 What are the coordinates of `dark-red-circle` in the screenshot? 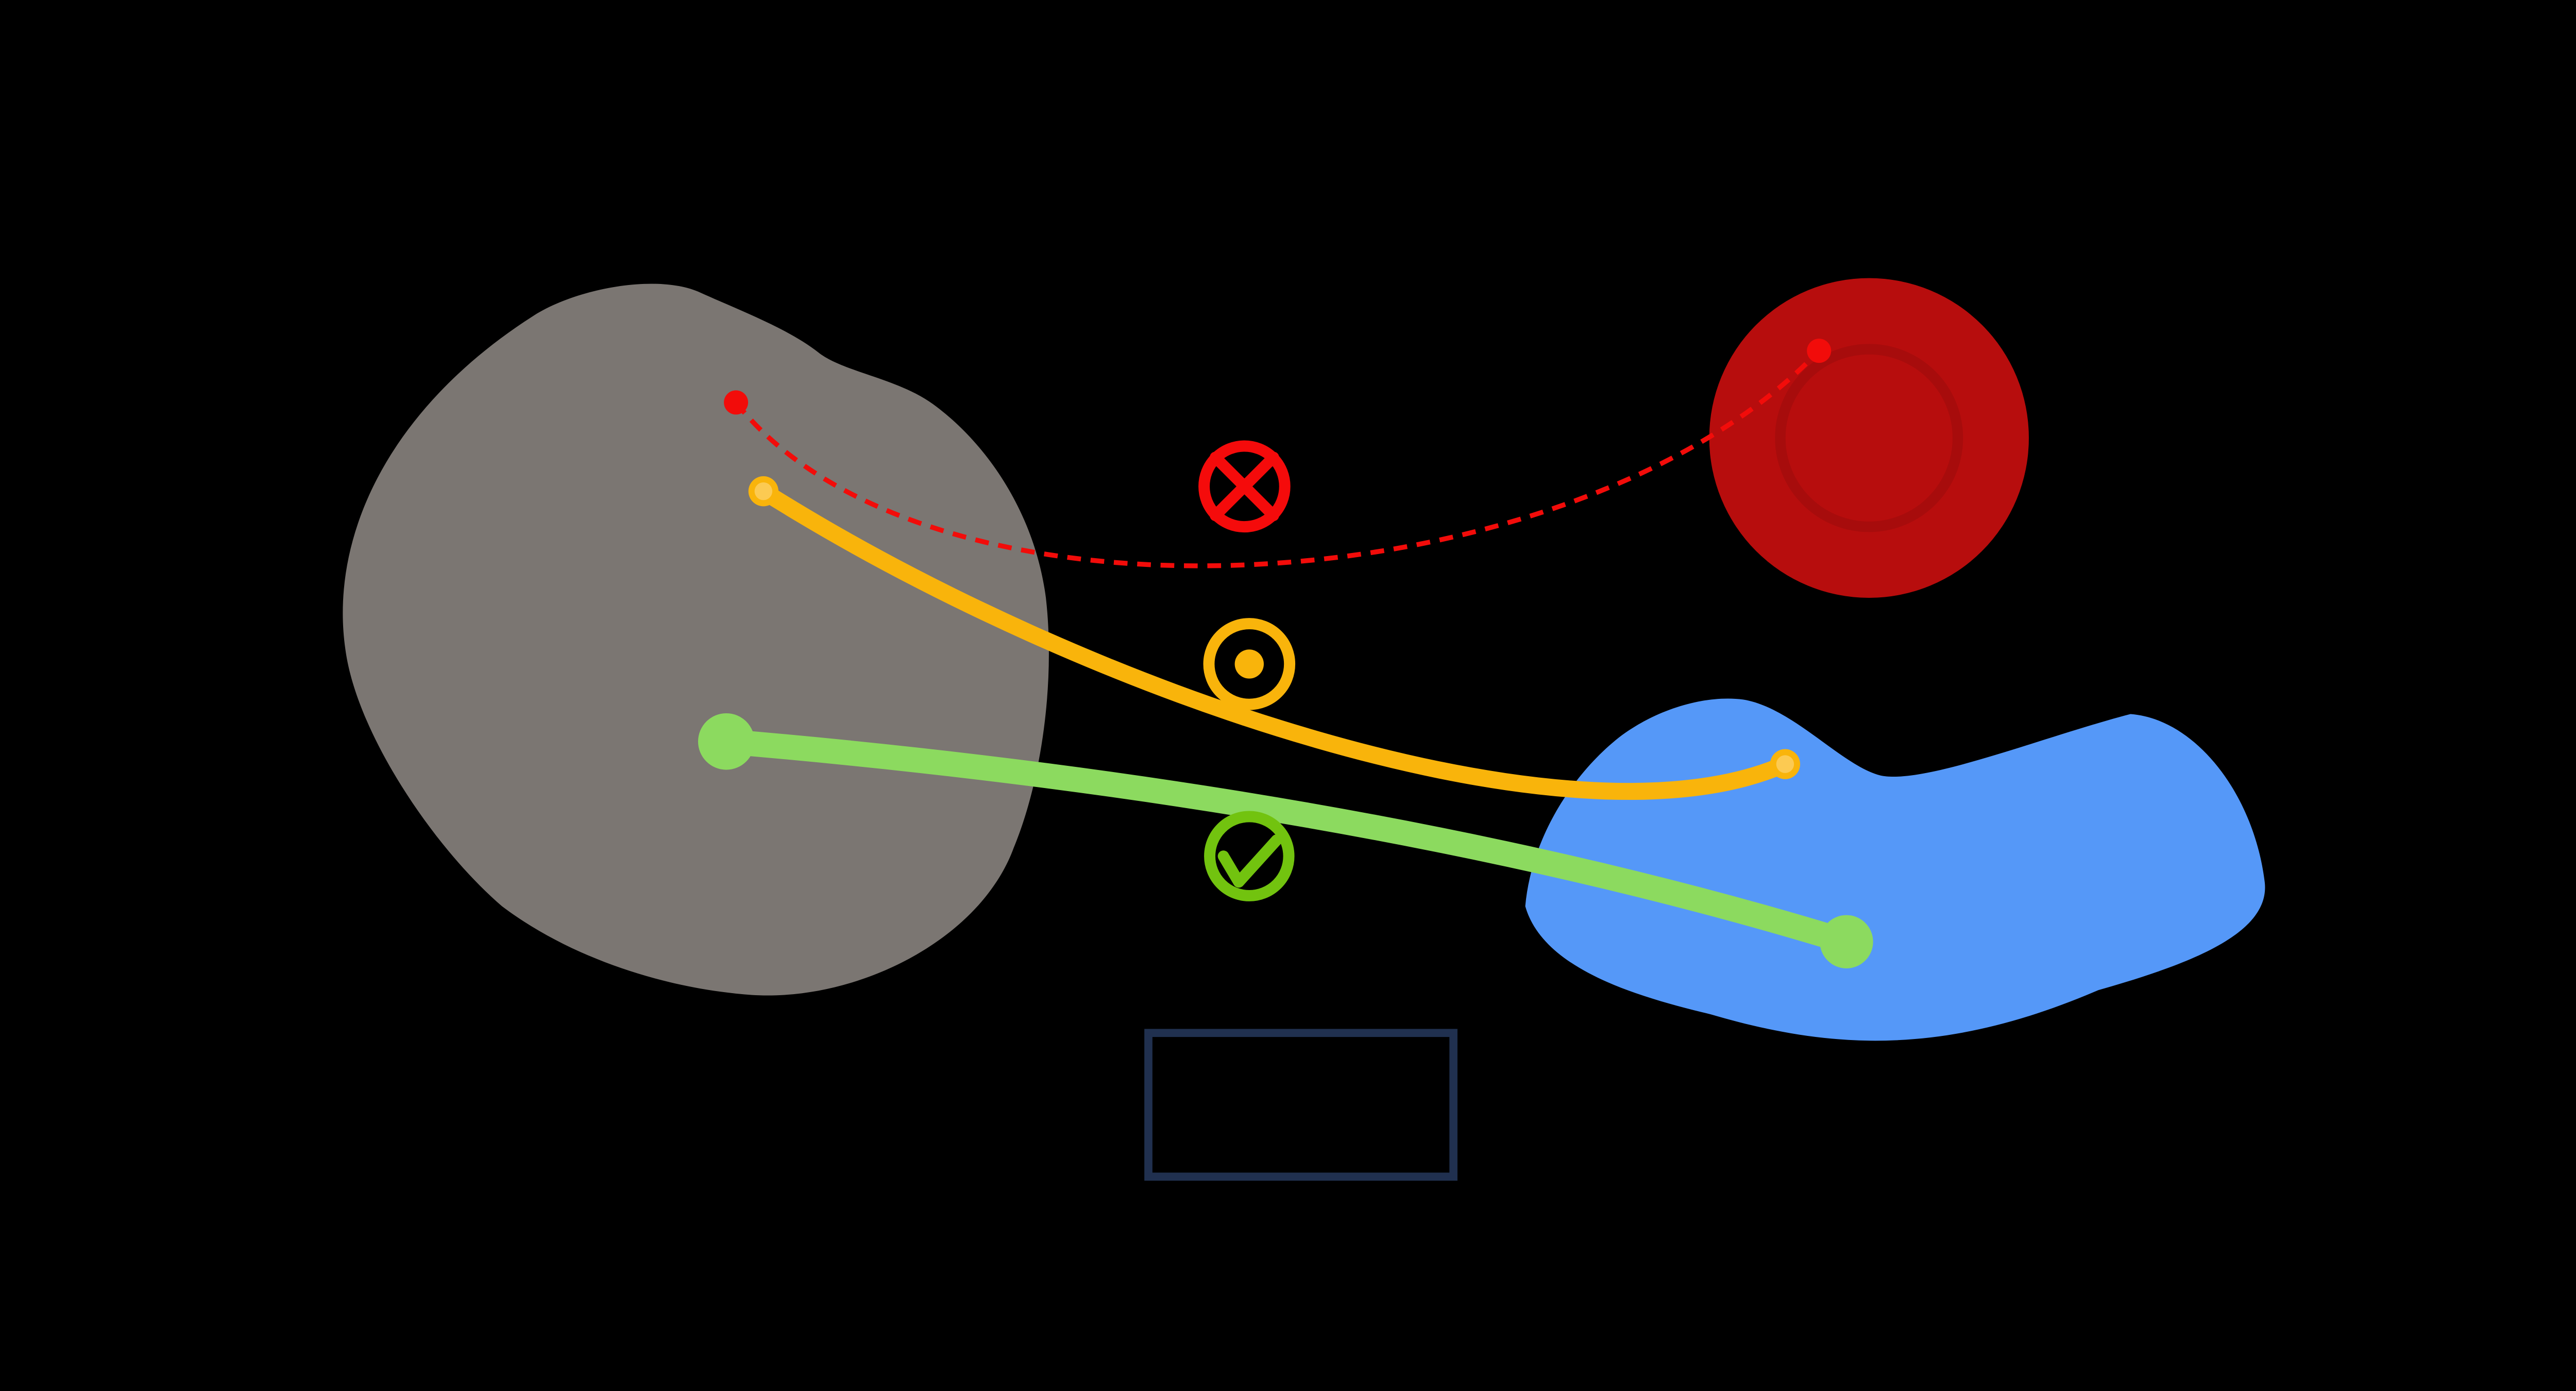 It's located at (1869, 438).